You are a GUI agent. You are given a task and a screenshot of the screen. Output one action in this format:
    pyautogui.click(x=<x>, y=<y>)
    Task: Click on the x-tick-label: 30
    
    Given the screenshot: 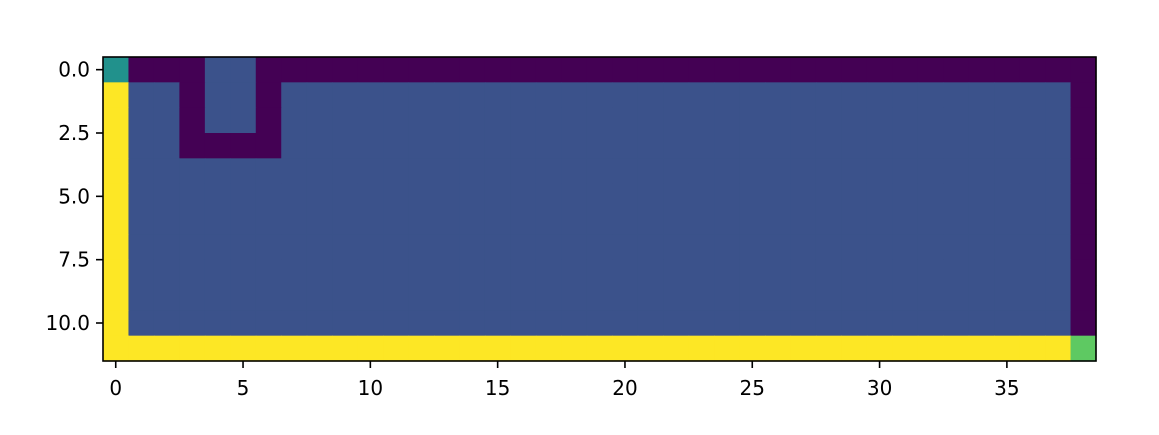 What is the action you would take?
    pyautogui.click(x=879, y=388)
    